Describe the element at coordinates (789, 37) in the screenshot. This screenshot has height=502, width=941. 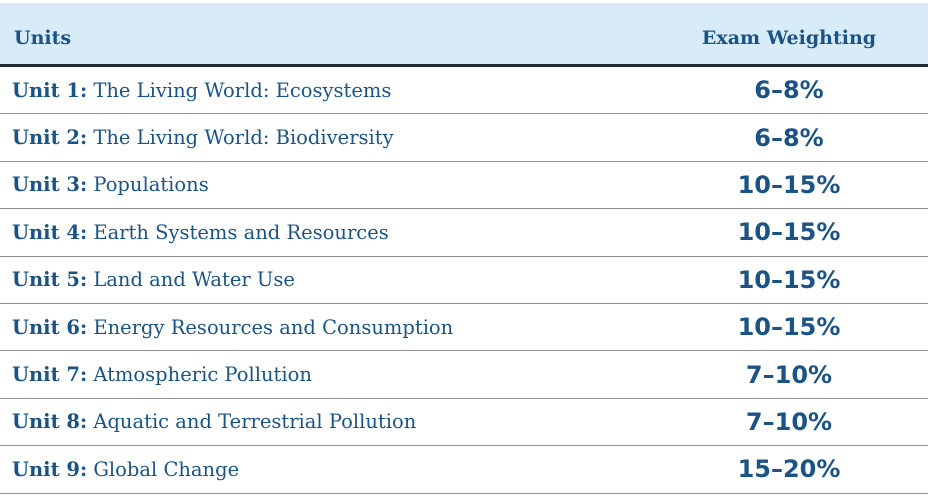
I see `header-exam-weighting: Exam Weighting` at that location.